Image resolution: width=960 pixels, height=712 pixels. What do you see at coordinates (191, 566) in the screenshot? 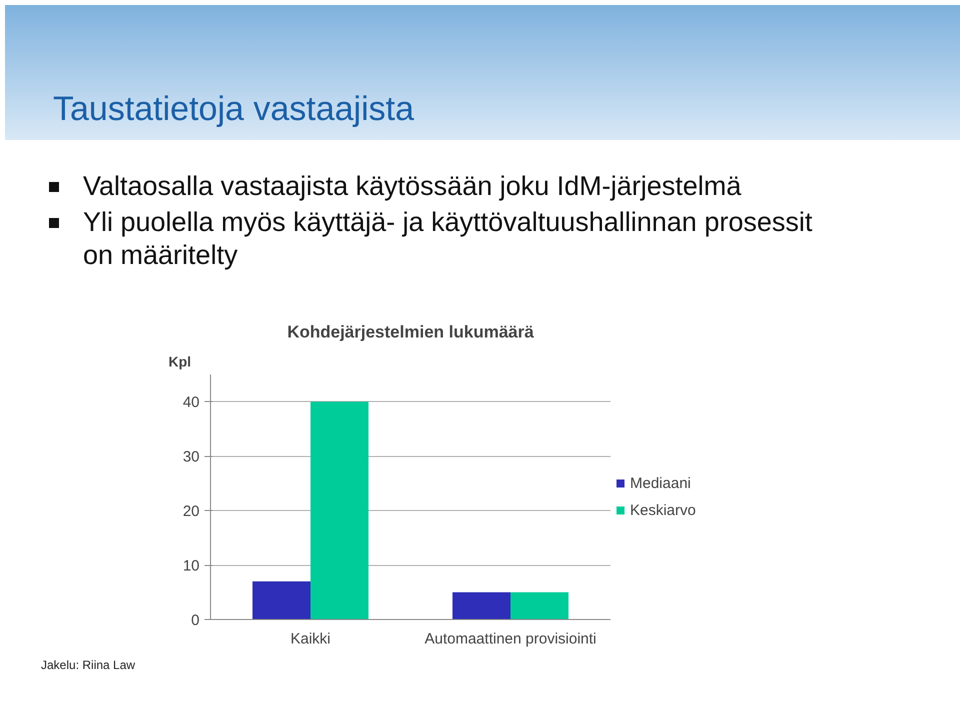
I see `y-tick-label: 10` at bounding box center [191, 566].